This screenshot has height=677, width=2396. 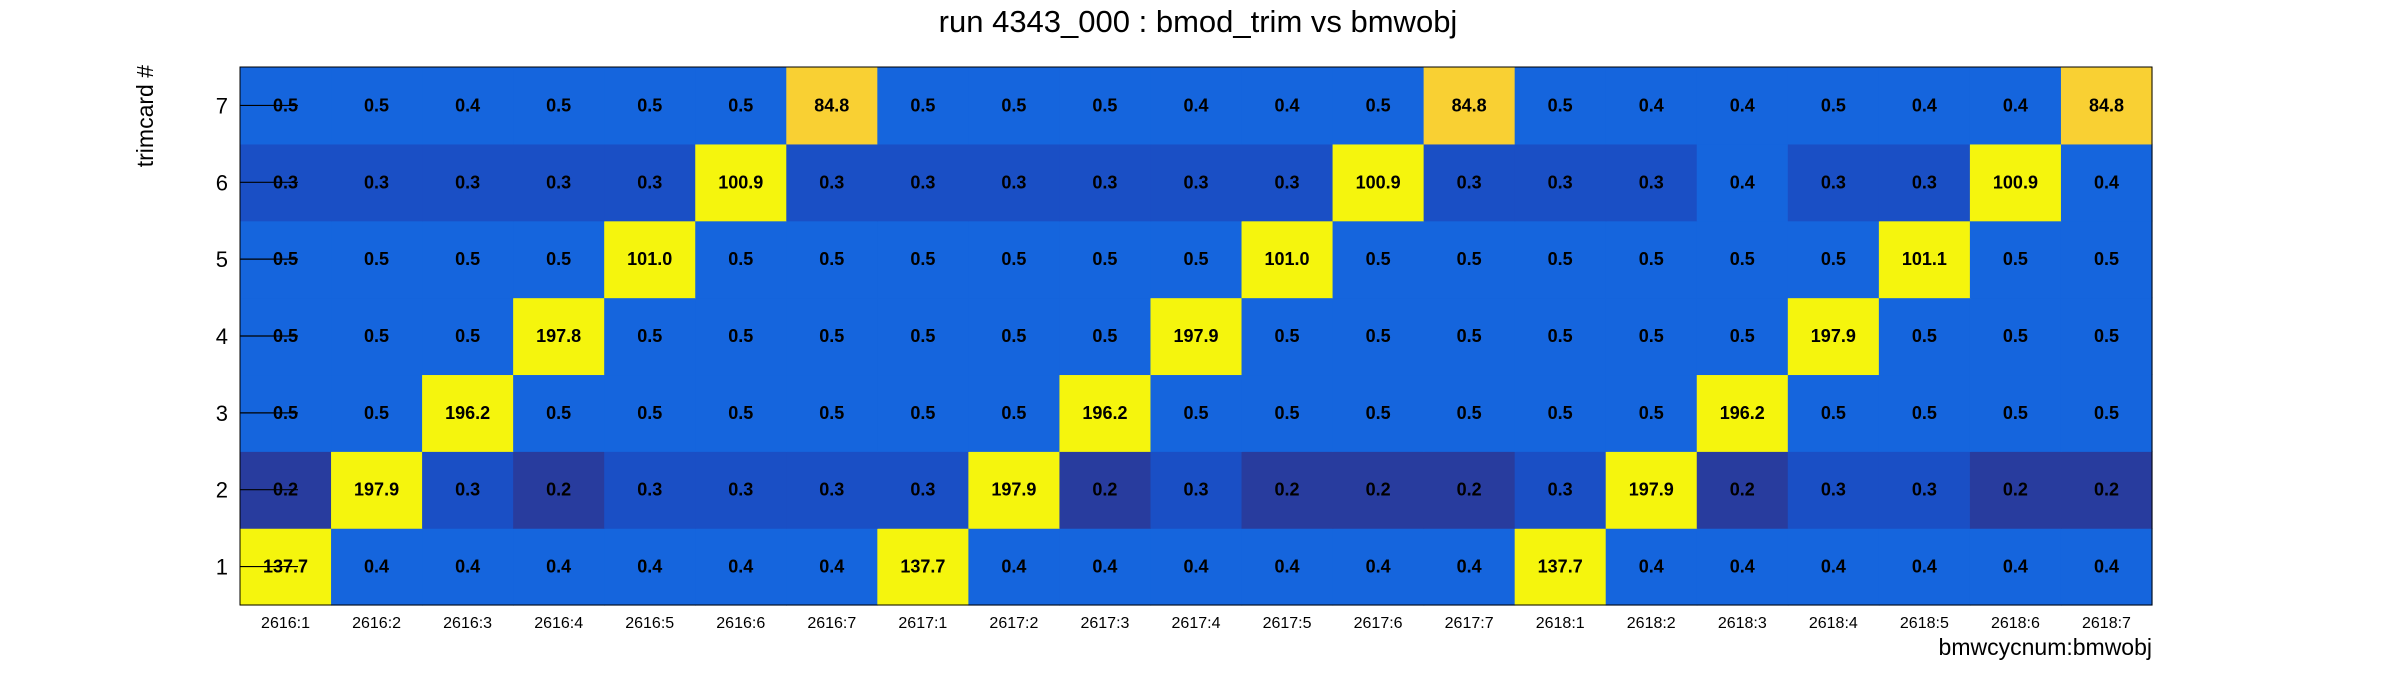 What do you see at coordinates (1560, 623) in the screenshot?
I see `x-tick-label: 2618:1` at bounding box center [1560, 623].